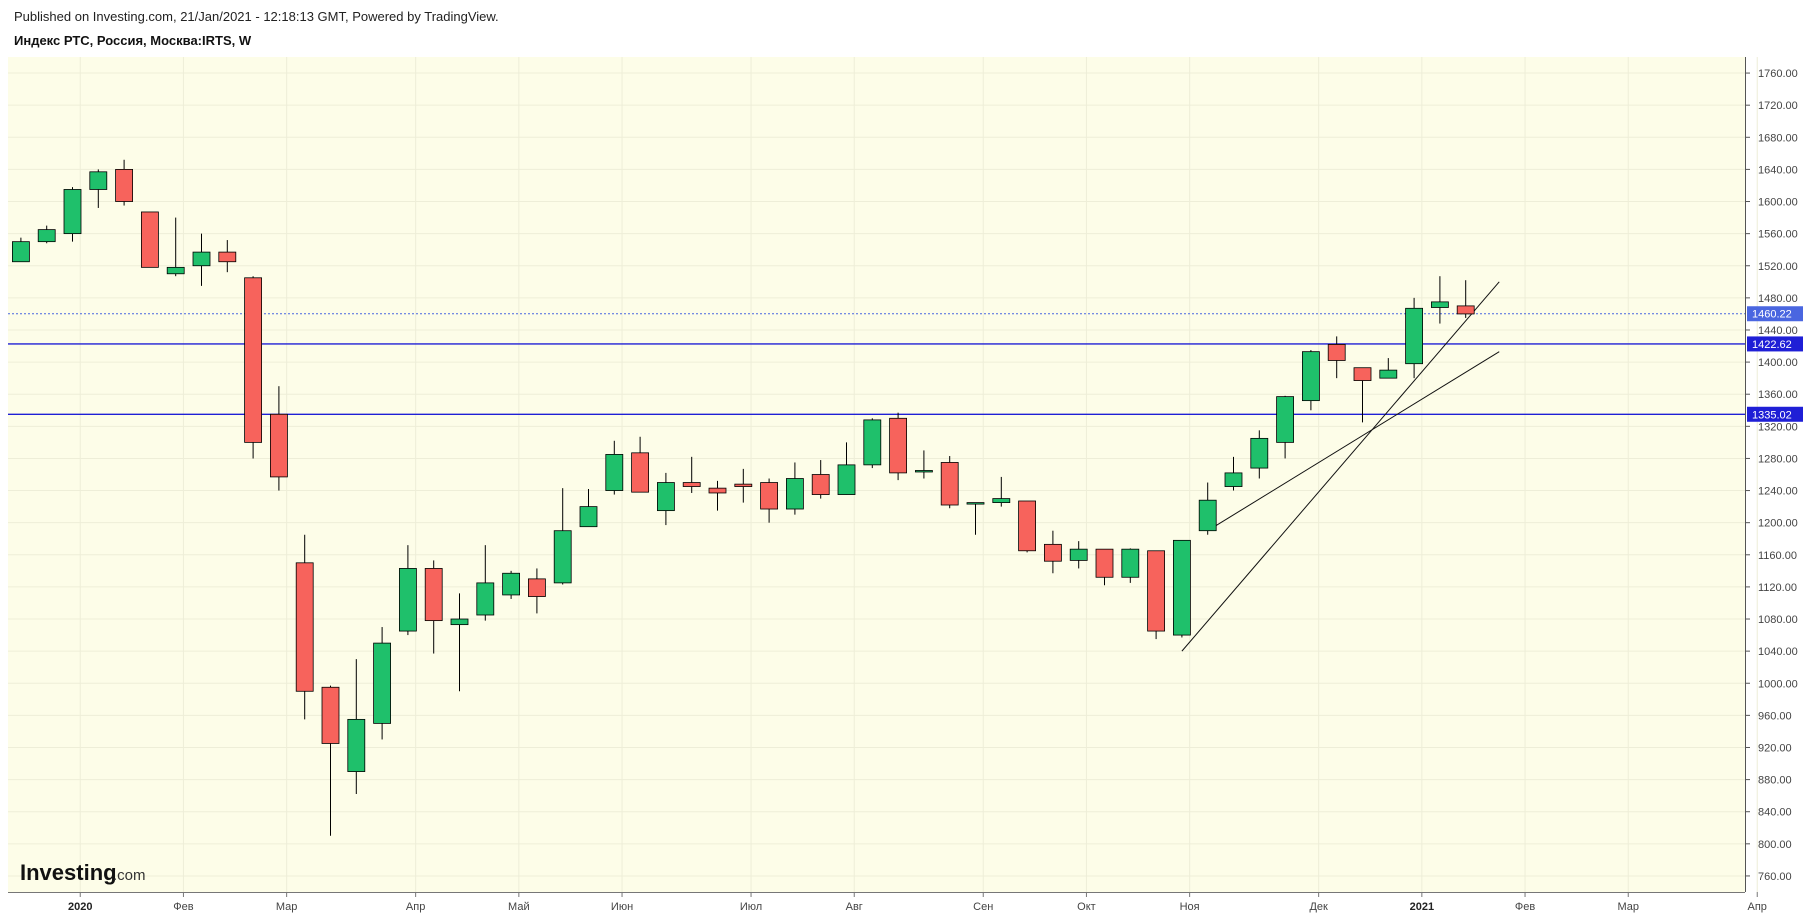 The width and height of the screenshot is (1805, 919). I want to click on price-tick-label: 1160.00, so click(1777, 556).